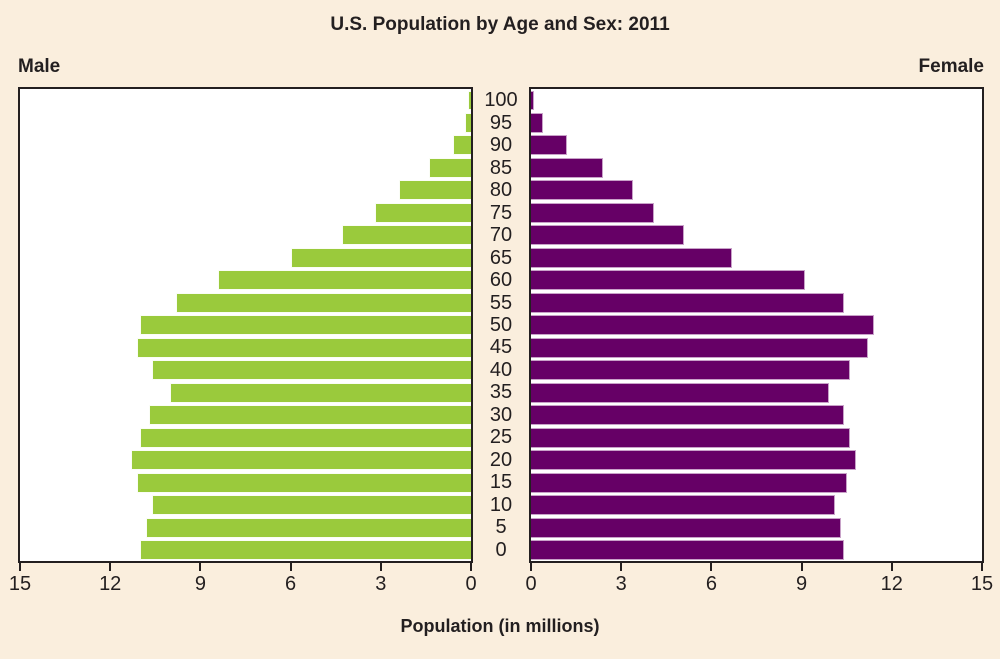  Describe the element at coordinates (501, 437) in the screenshot. I see `age-tick-label-25: 25` at that location.